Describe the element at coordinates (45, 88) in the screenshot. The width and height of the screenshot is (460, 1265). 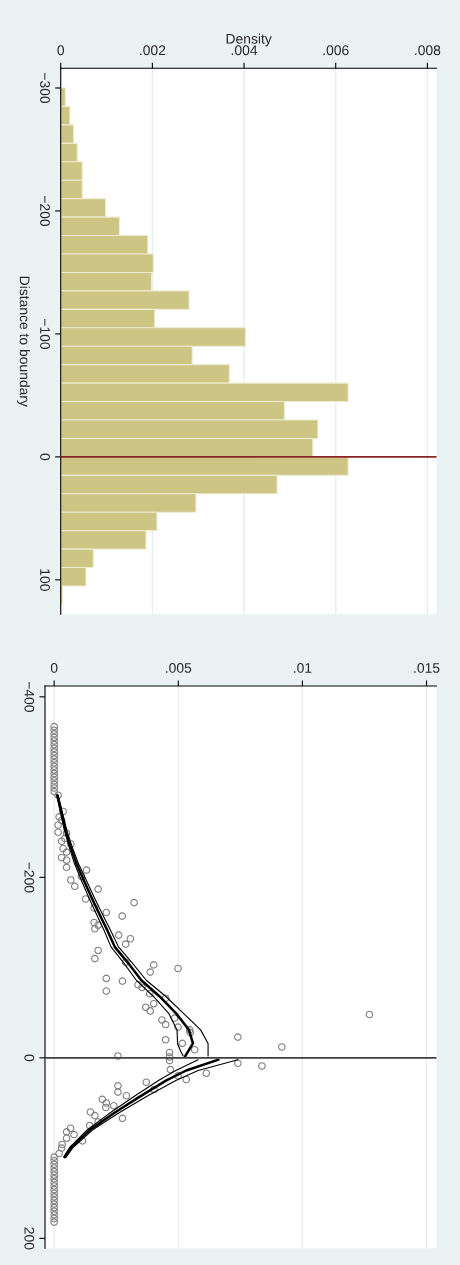
I see `y-tick-label: −300` at that location.